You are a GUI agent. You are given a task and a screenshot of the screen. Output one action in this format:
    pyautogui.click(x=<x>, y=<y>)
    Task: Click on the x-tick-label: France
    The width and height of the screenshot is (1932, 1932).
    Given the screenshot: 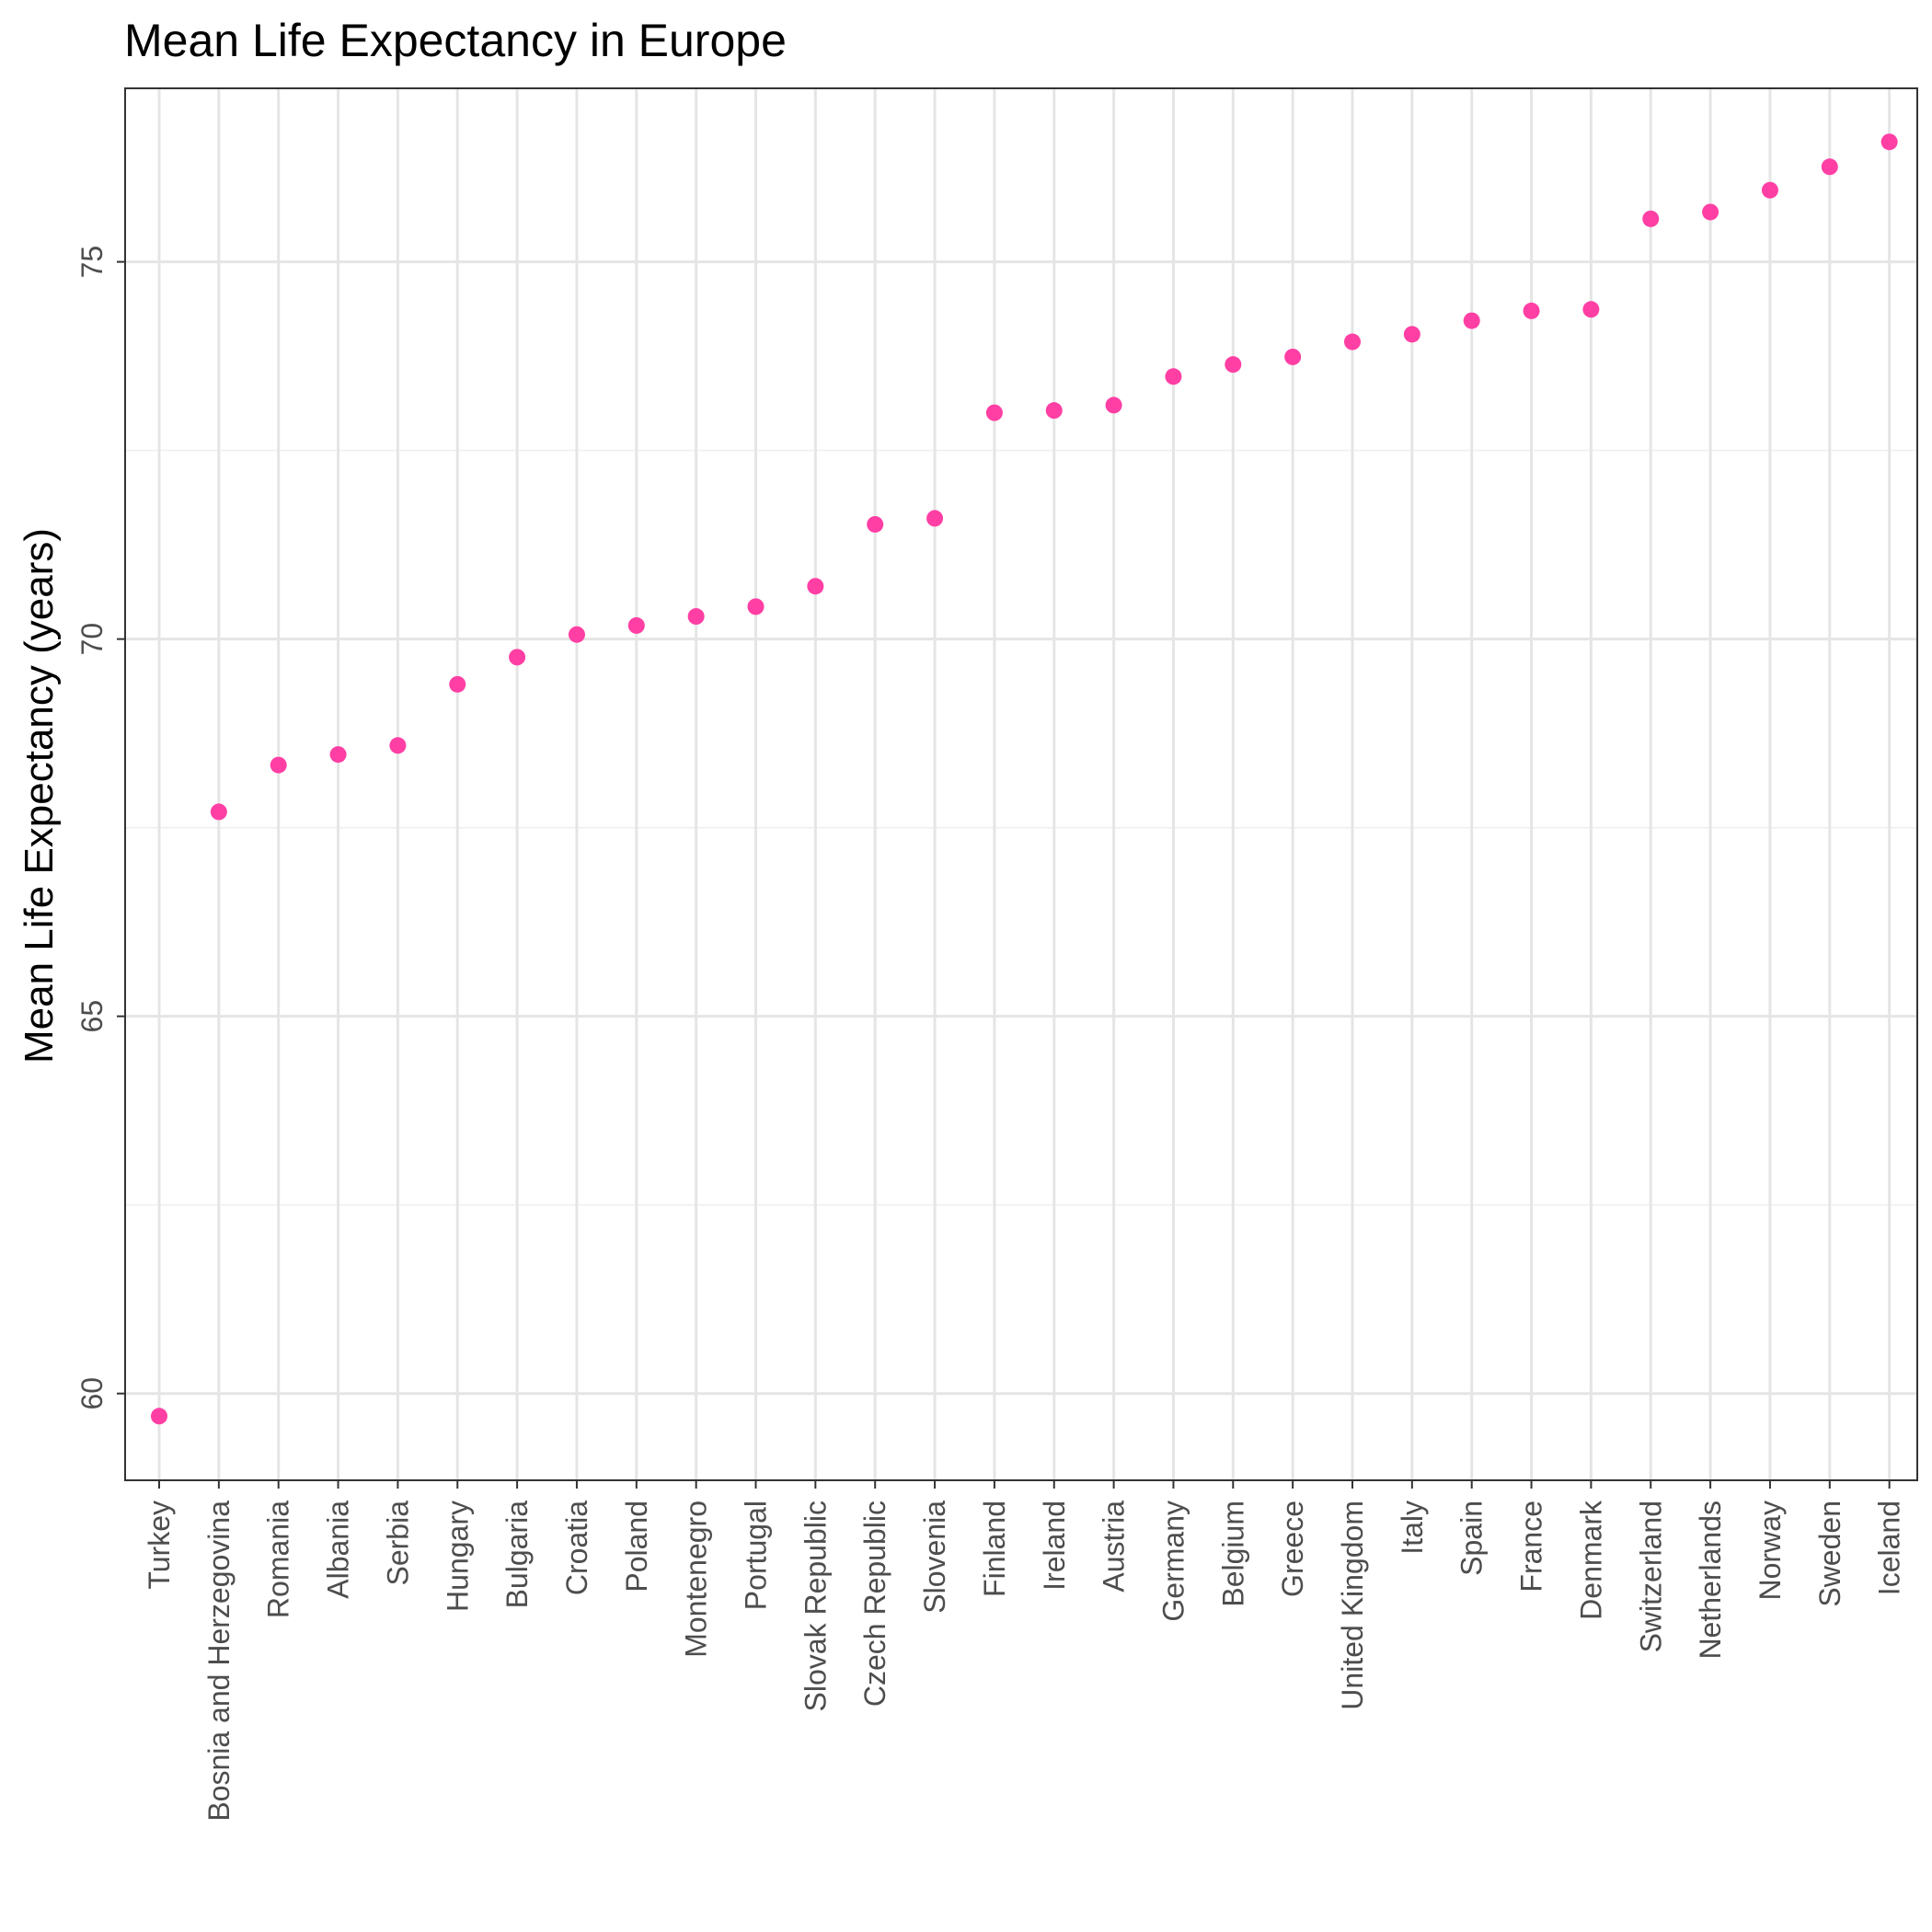 What is the action you would take?
    pyautogui.click(x=1531, y=1547)
    